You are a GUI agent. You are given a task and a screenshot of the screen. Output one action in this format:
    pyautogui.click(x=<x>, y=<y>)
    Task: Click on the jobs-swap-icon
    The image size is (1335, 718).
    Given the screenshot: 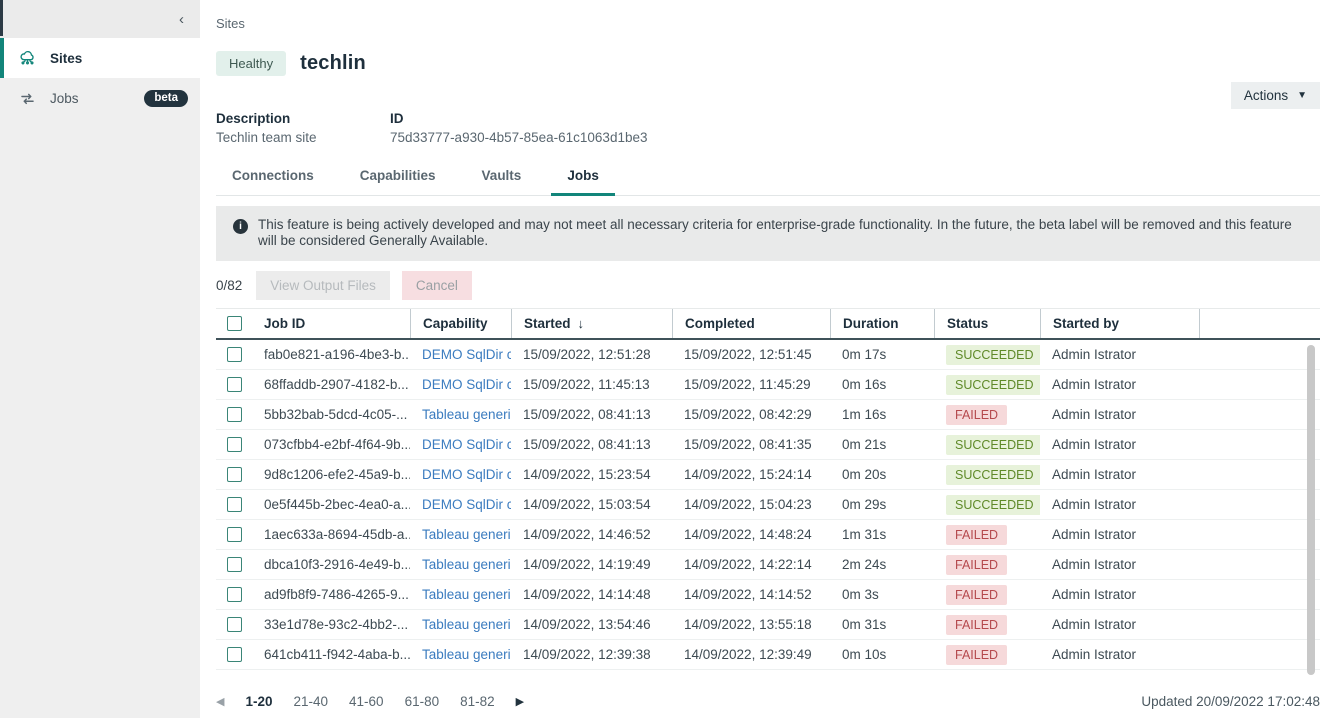 What is the action you would take?
    pyautogui.click(x=27, y=98)
    